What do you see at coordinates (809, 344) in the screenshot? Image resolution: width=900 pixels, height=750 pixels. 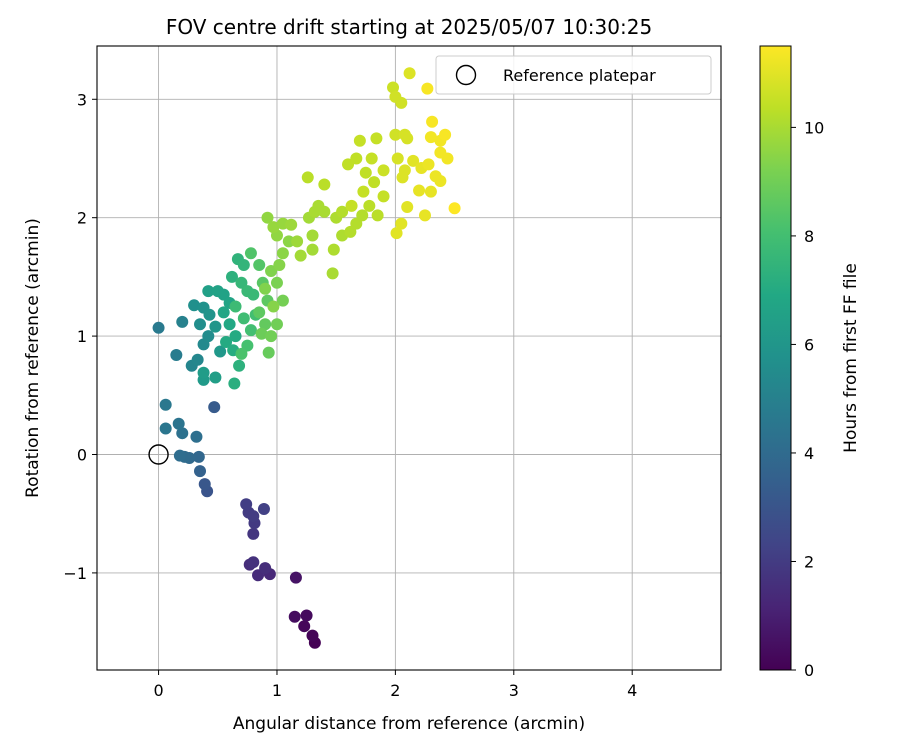 I see `colorbar-tick-label-3: 6` at bounding box center [809, 344].